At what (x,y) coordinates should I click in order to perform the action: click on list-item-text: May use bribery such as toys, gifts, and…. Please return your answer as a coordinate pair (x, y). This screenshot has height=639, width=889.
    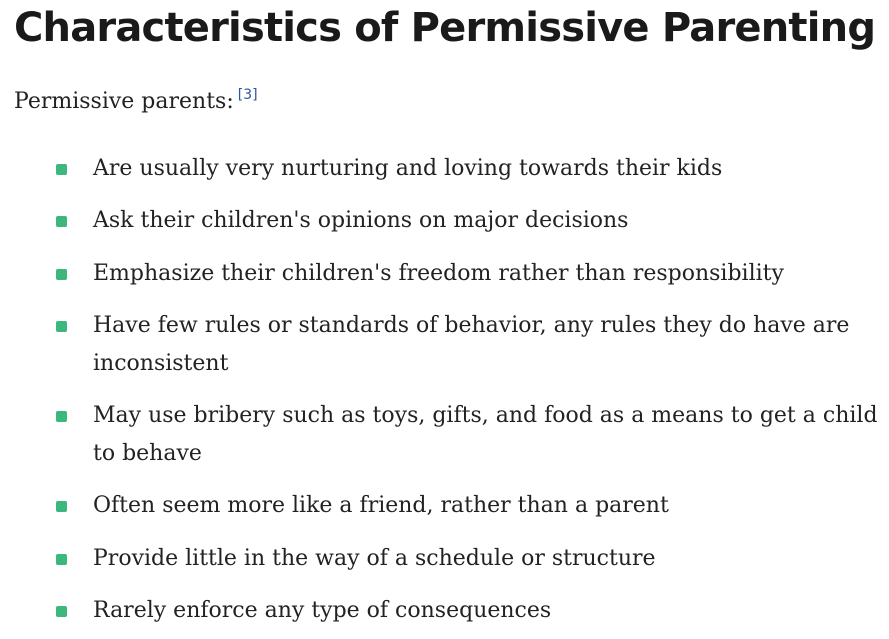
    Looking at the image, I should click on (485, 434).